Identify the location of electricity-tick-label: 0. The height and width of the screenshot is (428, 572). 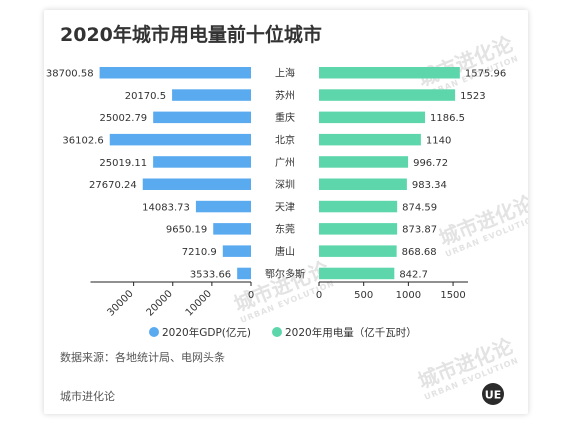
(319, 295).